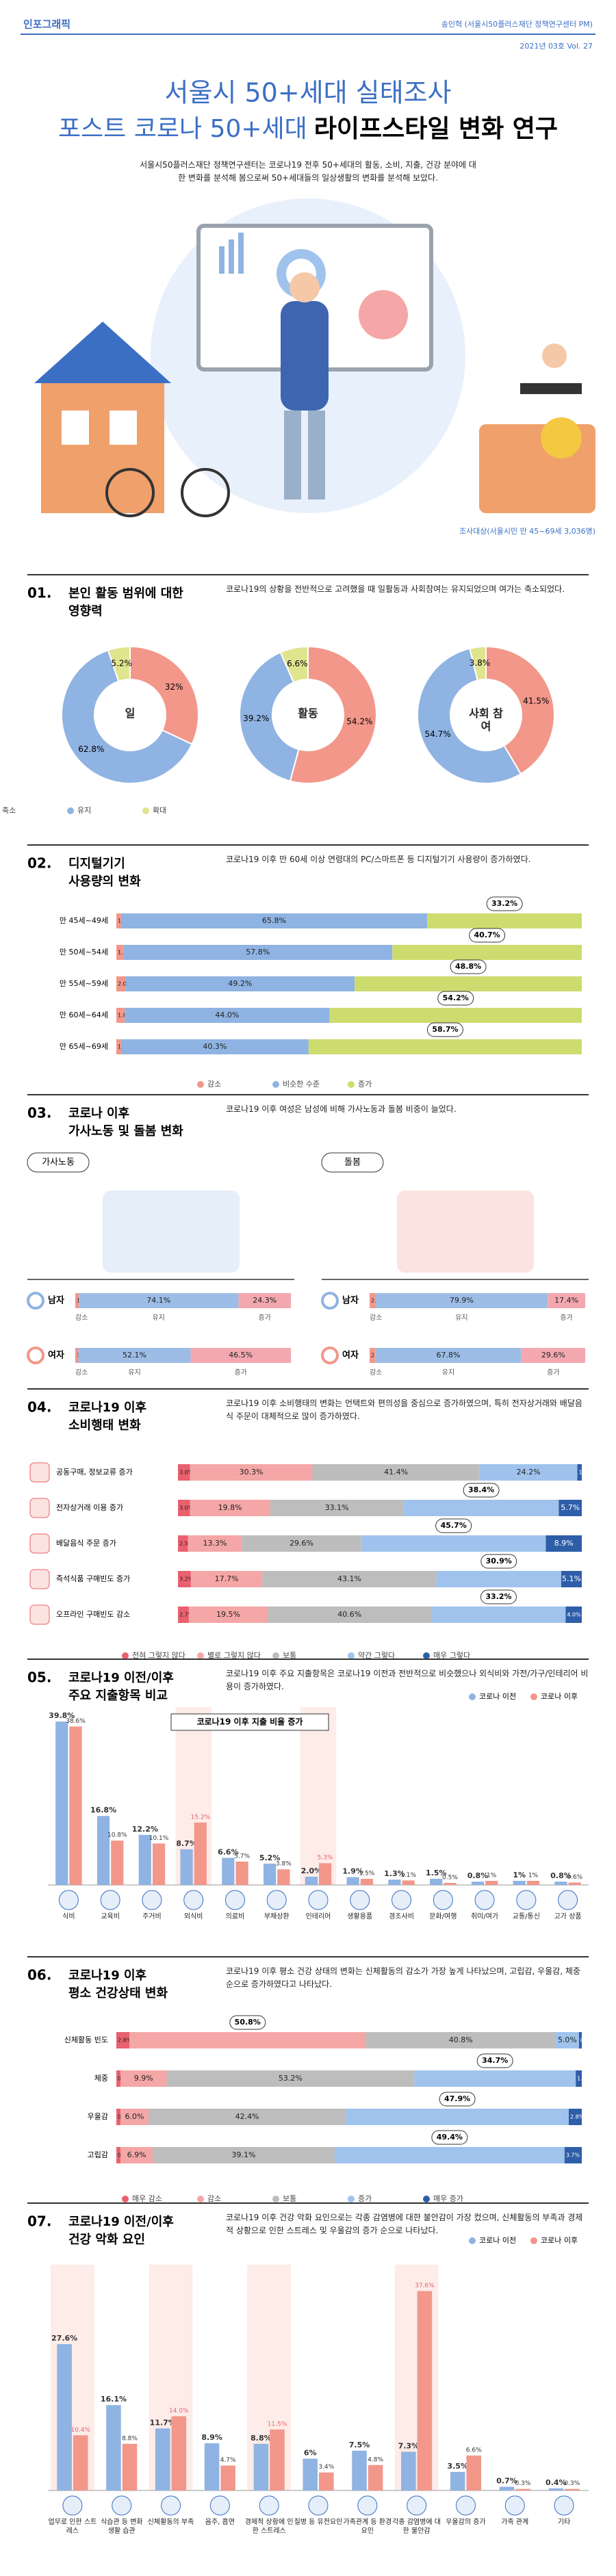 This screenshot has height=2576, width=616. Describe the element at coordinates (9, 810) in the screenshot. I see `legend-label: 축소` at that location.